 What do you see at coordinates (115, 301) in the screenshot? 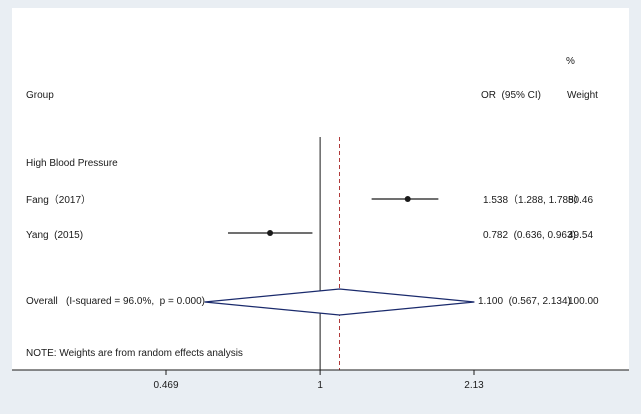
I see `overall-label: Overall (I-squared = 96.0%, p = 0.000)` at bounding box center [115, 301].